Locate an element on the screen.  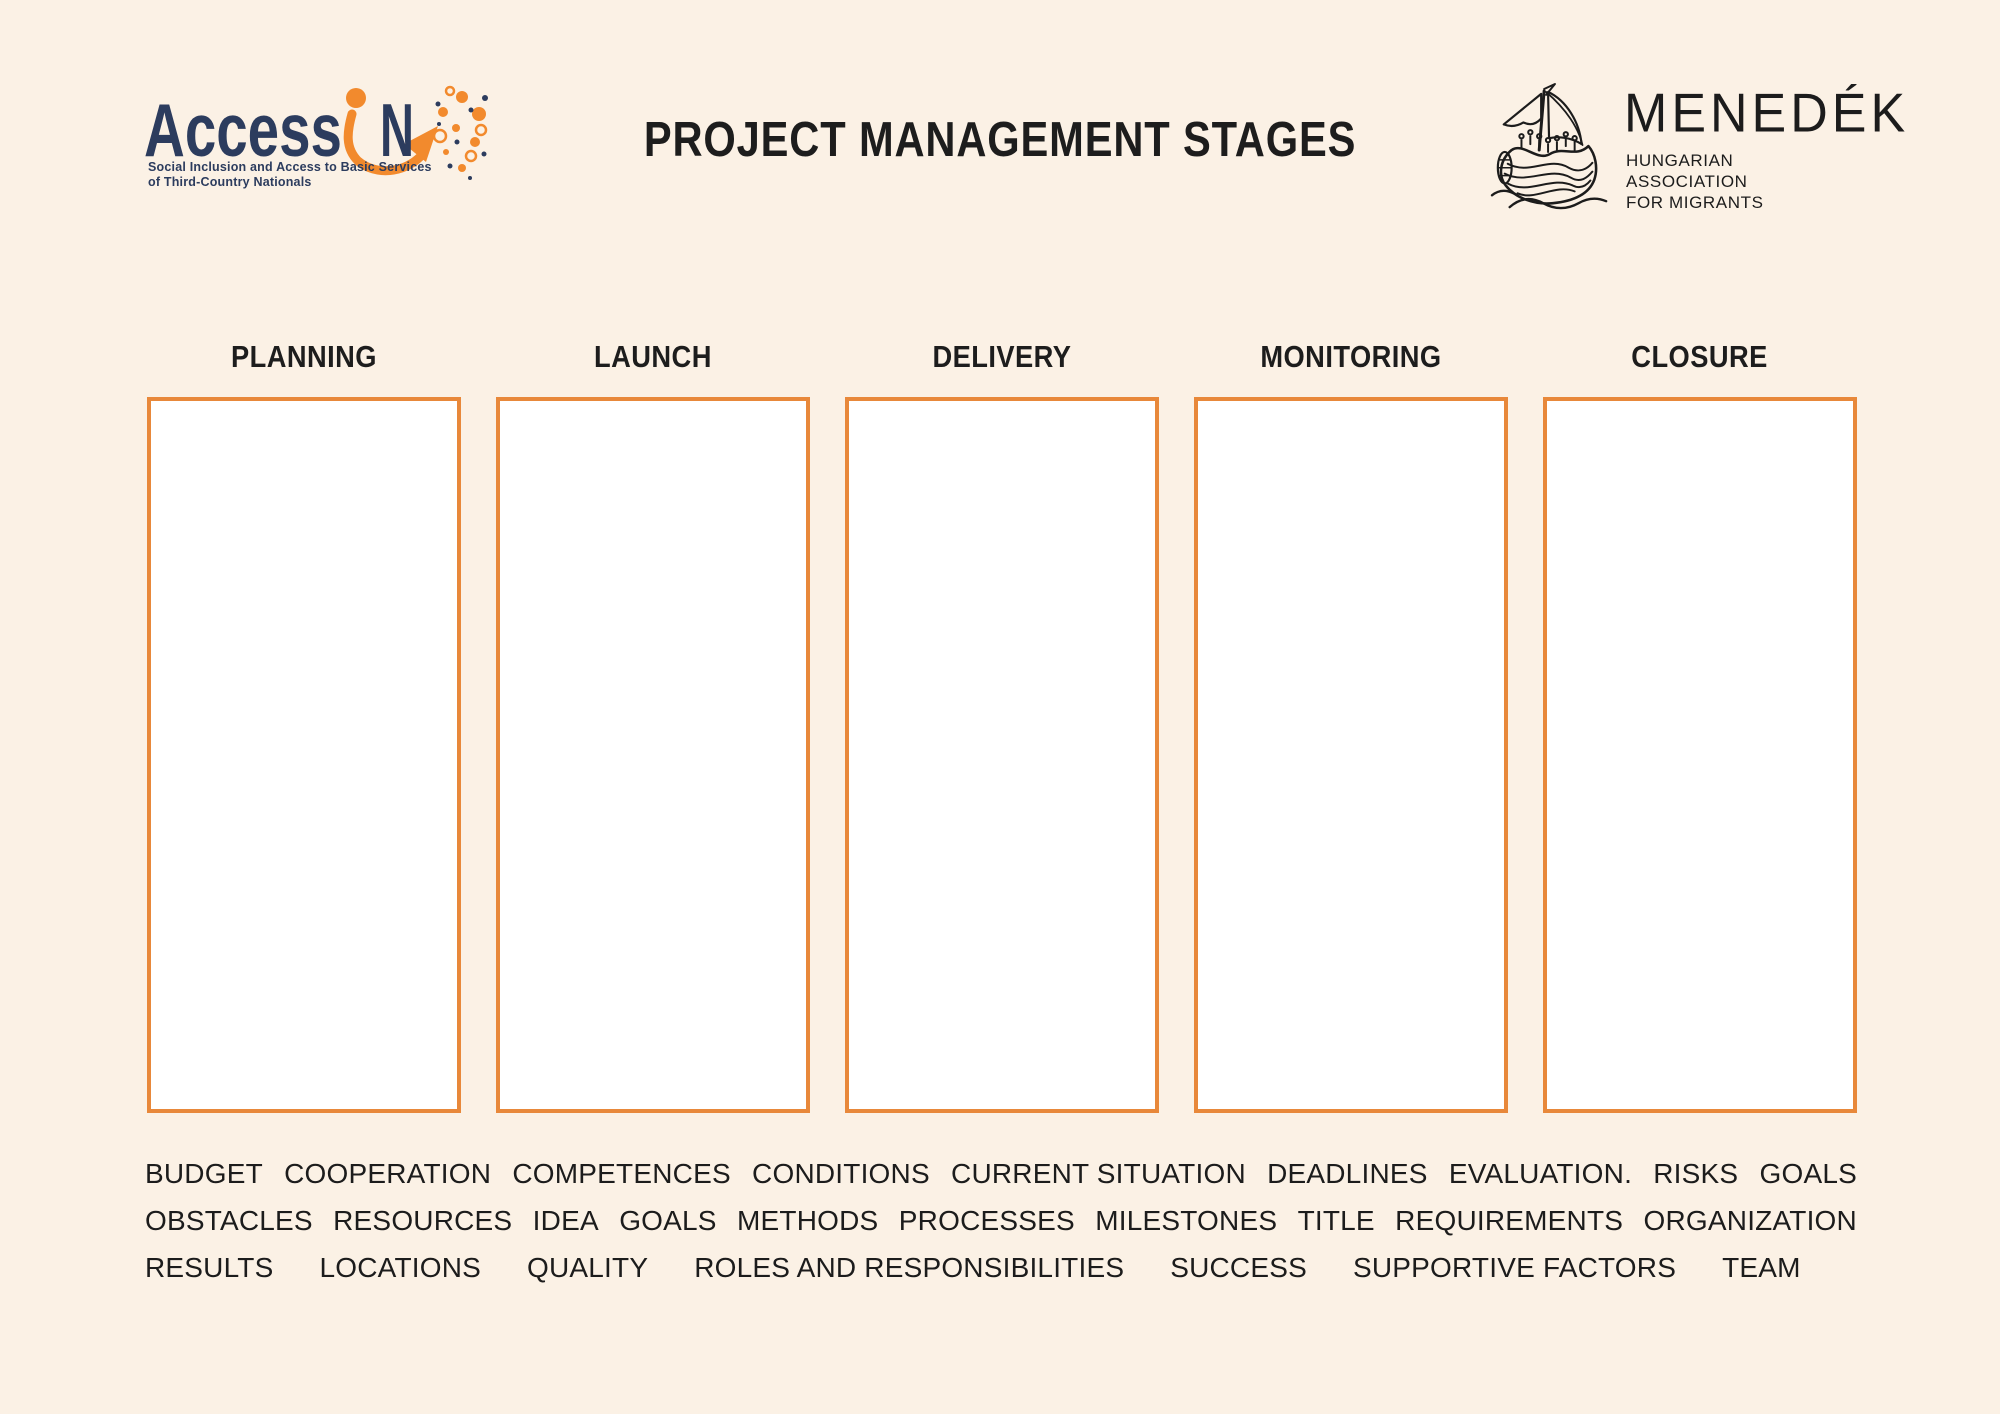
word-bank-item: REQUIREMENTS is located at coordinates (1509, 1220).